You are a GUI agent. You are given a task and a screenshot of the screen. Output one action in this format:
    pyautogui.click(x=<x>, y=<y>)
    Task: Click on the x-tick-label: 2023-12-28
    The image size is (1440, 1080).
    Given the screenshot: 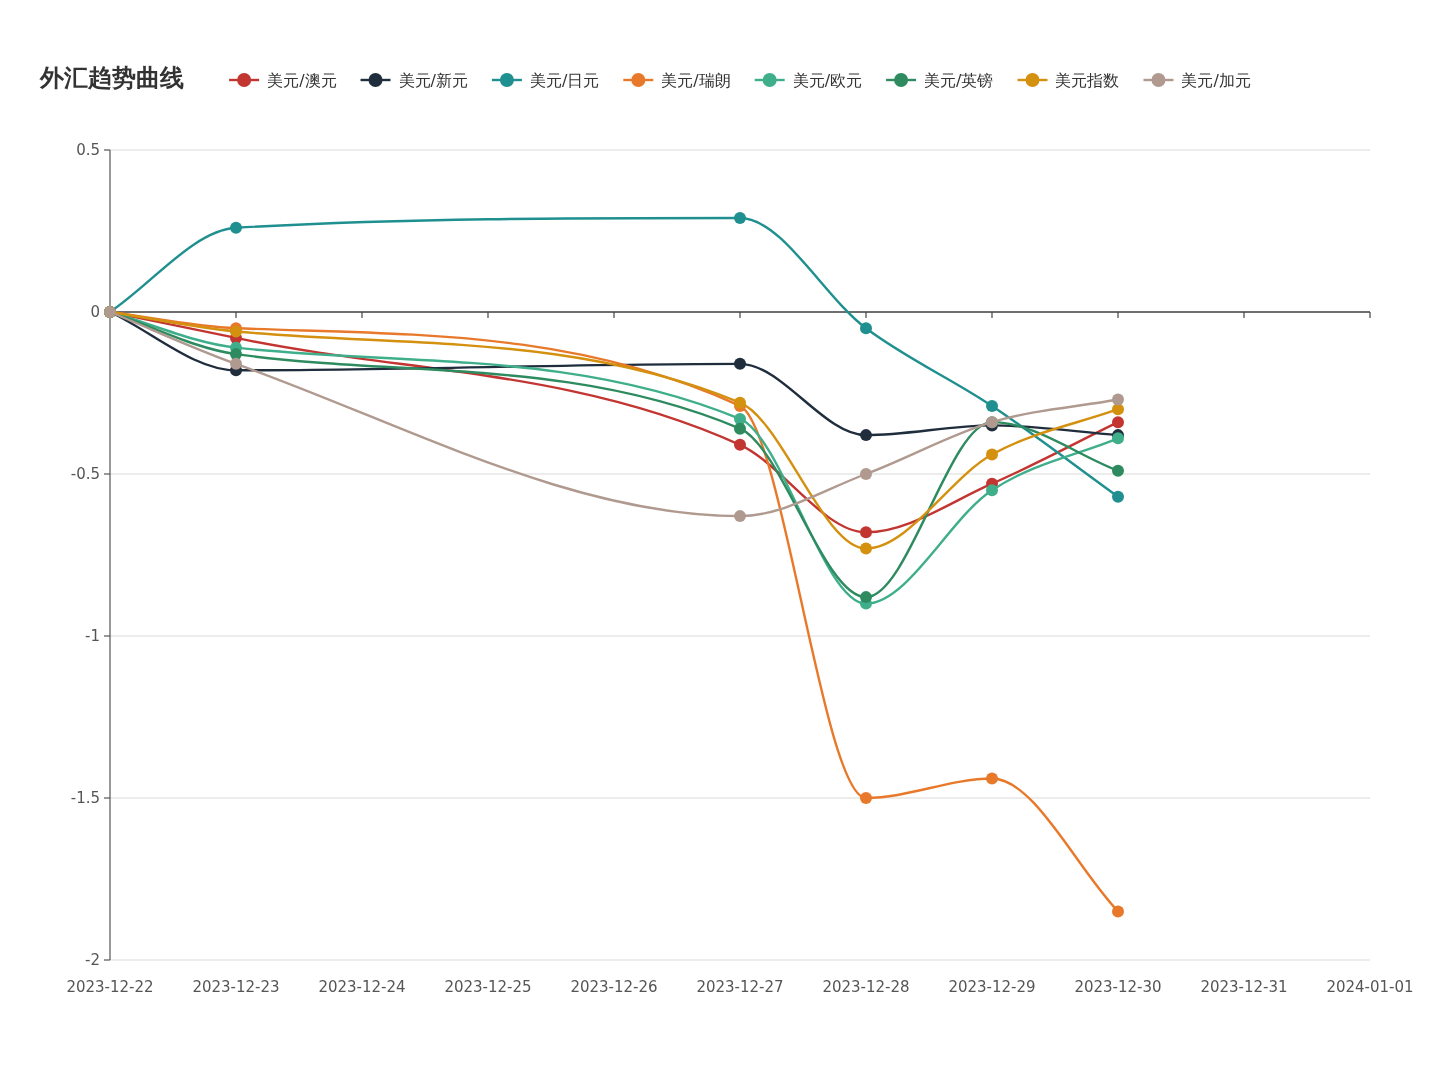 What is the action you would take?
    pyautogui.click(x=866, y=987)
    